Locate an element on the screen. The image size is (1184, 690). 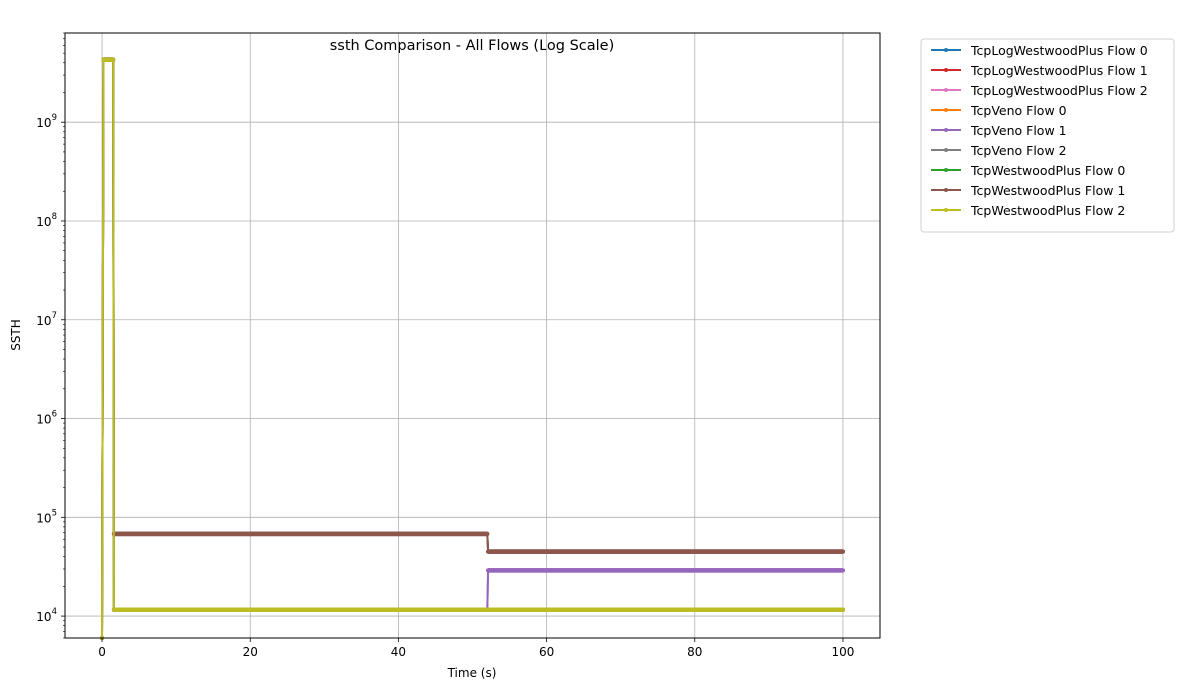
legend-label: TcpLogWestwoodPlus Flow 2 is located at coordinates (1059, 90).